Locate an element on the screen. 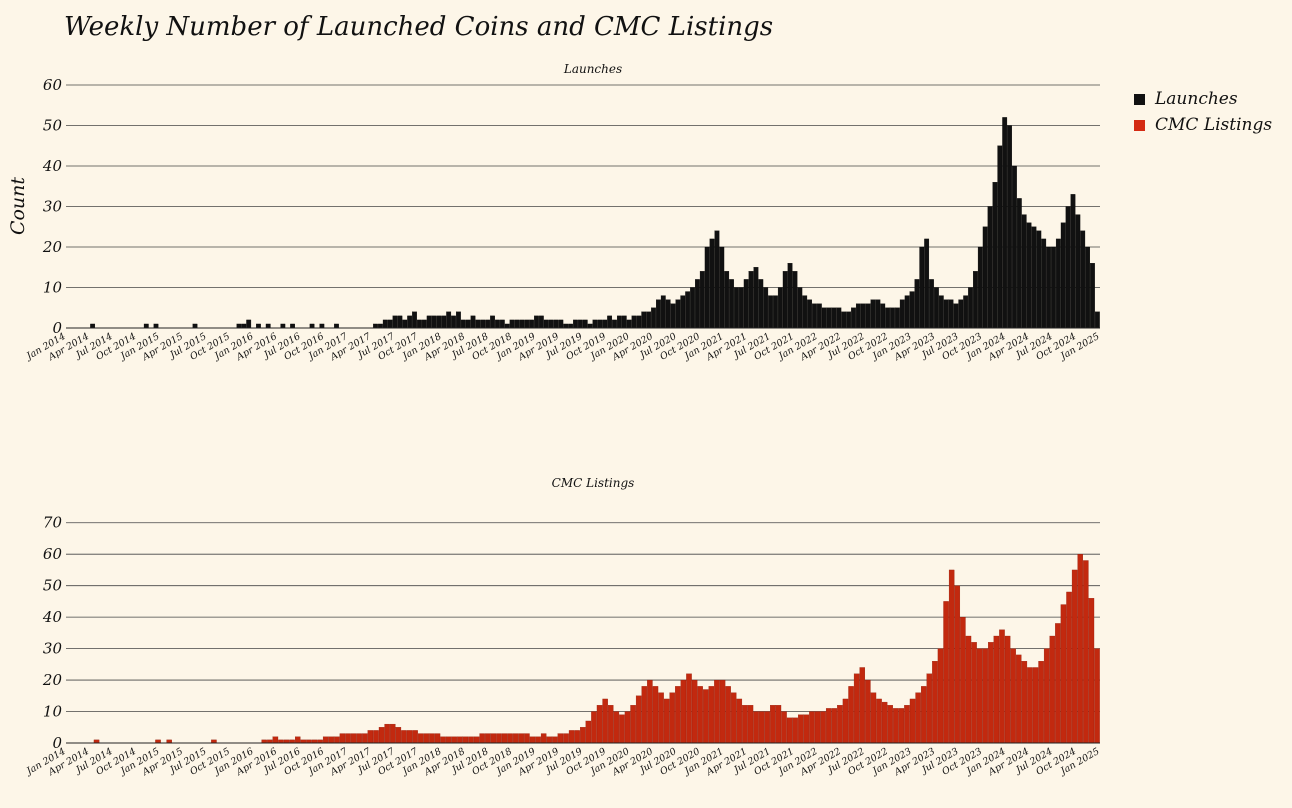 The height and width of the screenshot is (808, 1292). legend-item-cmc-listings: CMC Listings is located at coordinates (1203, 125).